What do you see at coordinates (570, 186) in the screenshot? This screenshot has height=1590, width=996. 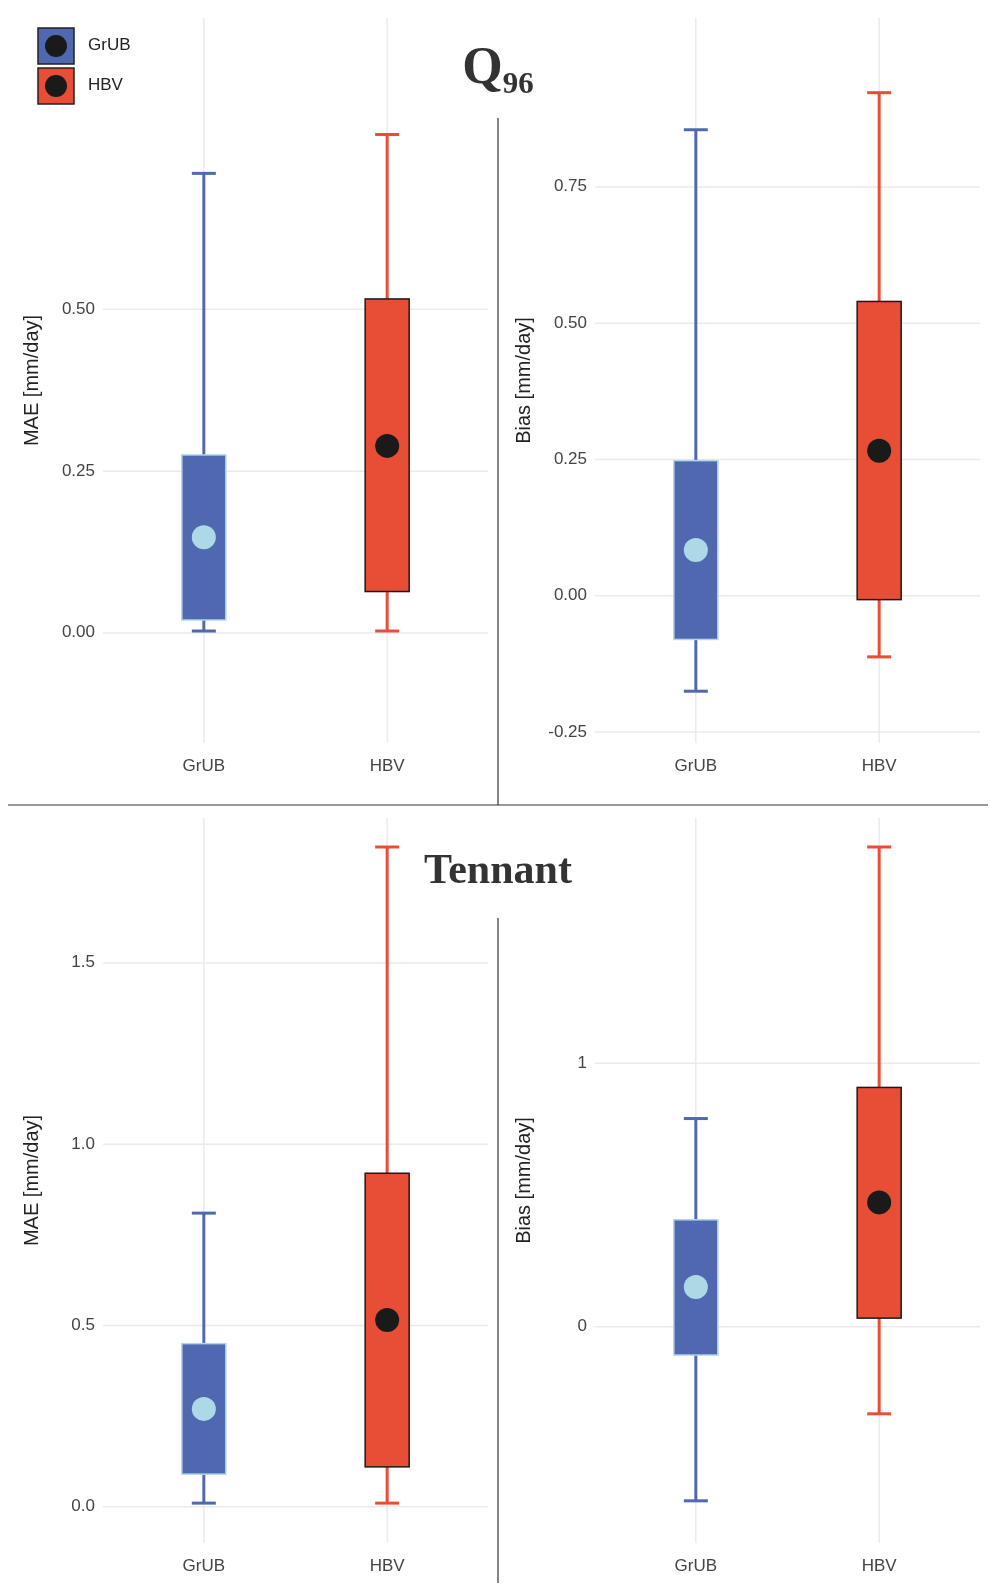 I see `y-tick-label: 0.75` at bounding box center [570, 186].